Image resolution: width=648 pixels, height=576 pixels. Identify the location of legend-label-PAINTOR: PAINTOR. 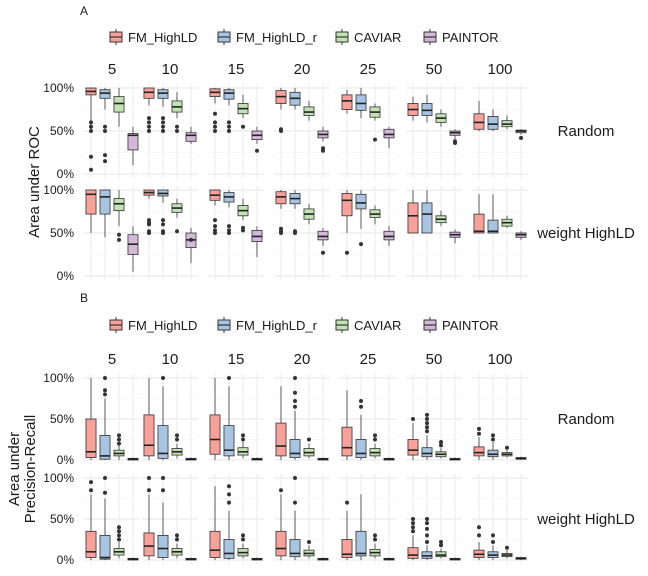
(470, 325).